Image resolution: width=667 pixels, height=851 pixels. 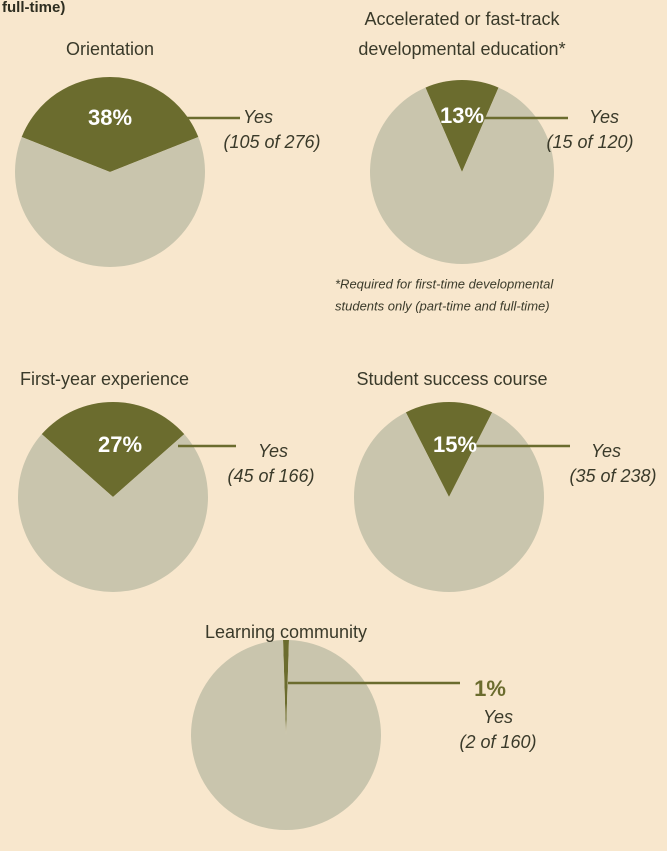 I want to click on footnote: students only (part-time and full-time), so click(x=442, y=305).